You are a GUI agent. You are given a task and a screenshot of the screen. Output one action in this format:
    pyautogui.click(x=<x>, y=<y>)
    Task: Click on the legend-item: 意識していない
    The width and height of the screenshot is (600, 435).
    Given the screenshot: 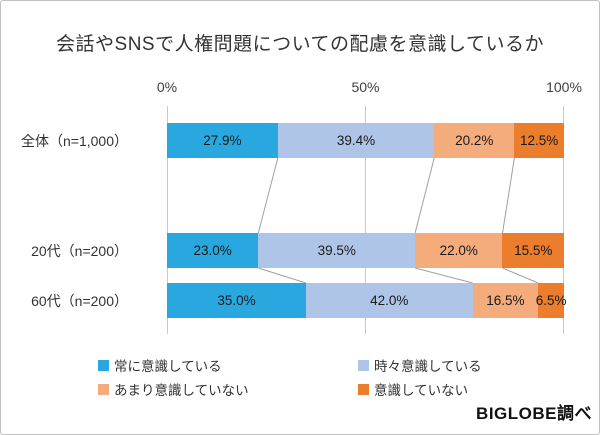 What is the action you would take?
    pyautogui.click(x=413, y=389)
    